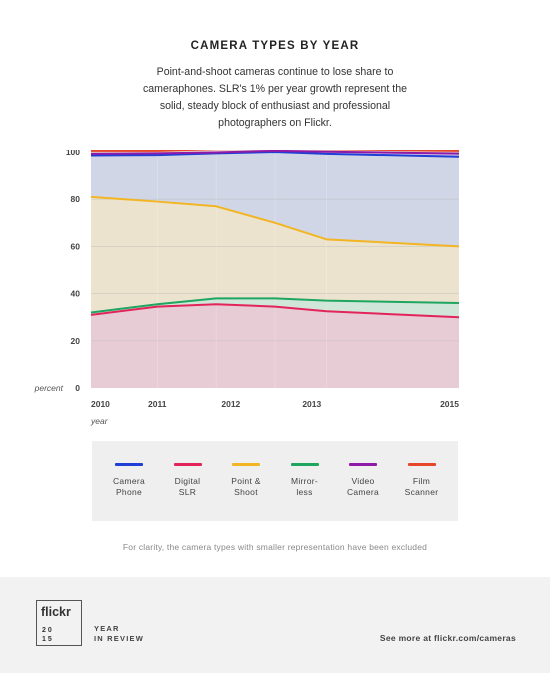 This screenshot has width=550, height=673. What do you see at coordinates (77, 388) in the screenshot?
I see `y-tick-label: 0` at bounding box center [77, 388].